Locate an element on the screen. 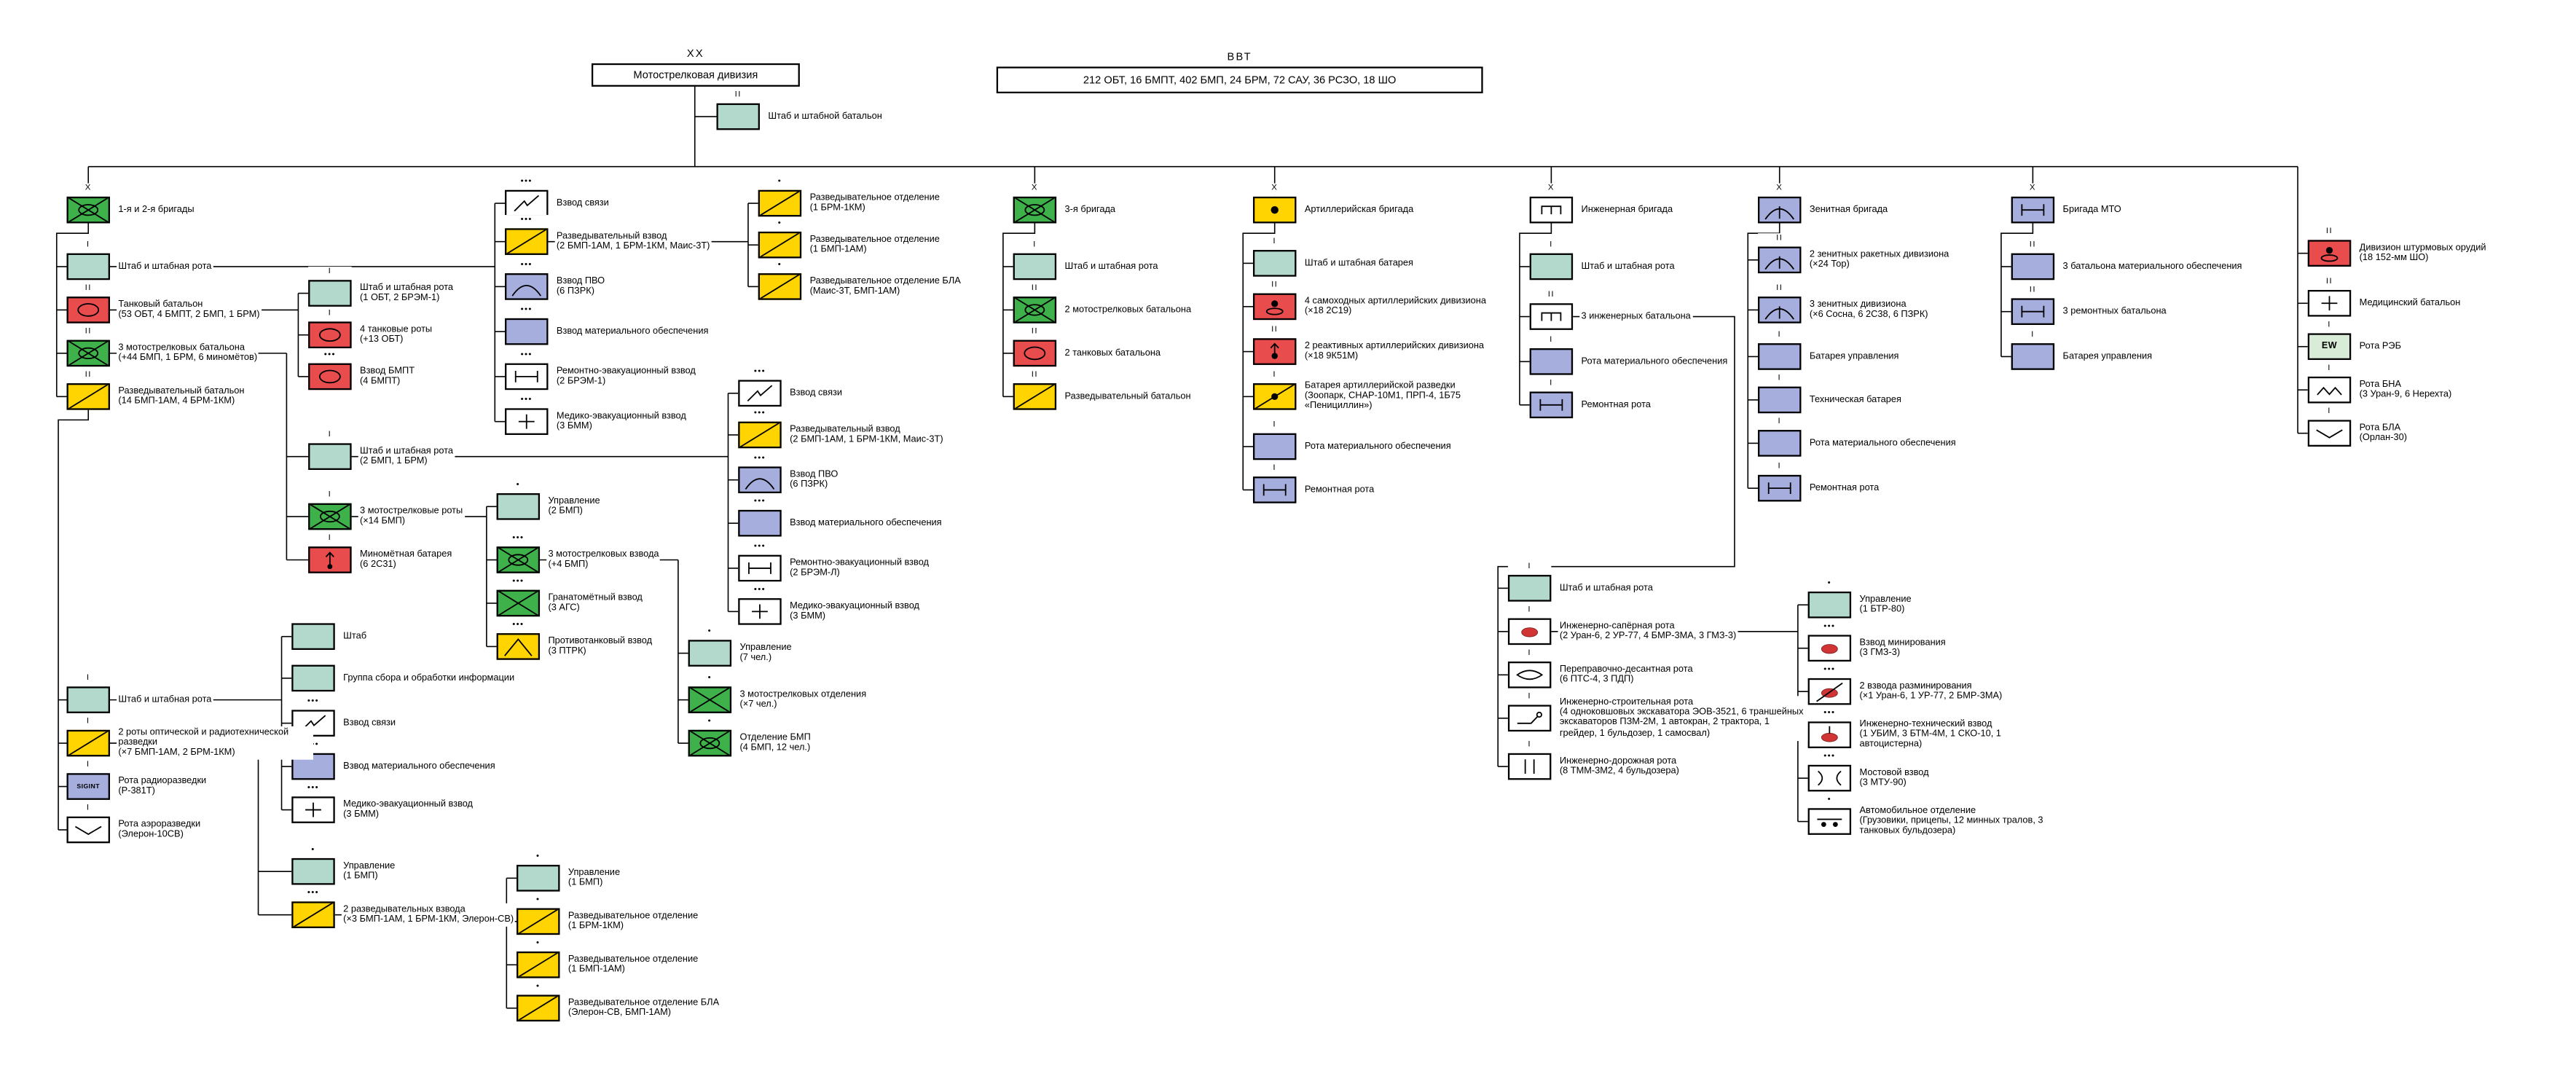  arty-icon is located at coordinates (1275, 209).